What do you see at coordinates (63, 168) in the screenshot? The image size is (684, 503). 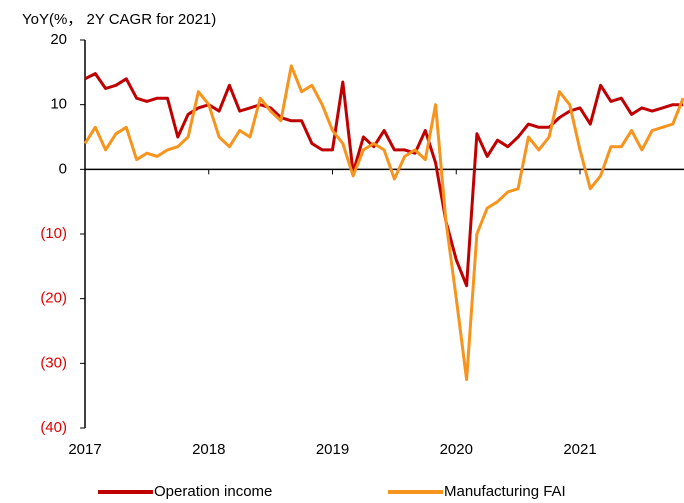 I see `y-tick-label: 0` at bounding box center [63, 168].